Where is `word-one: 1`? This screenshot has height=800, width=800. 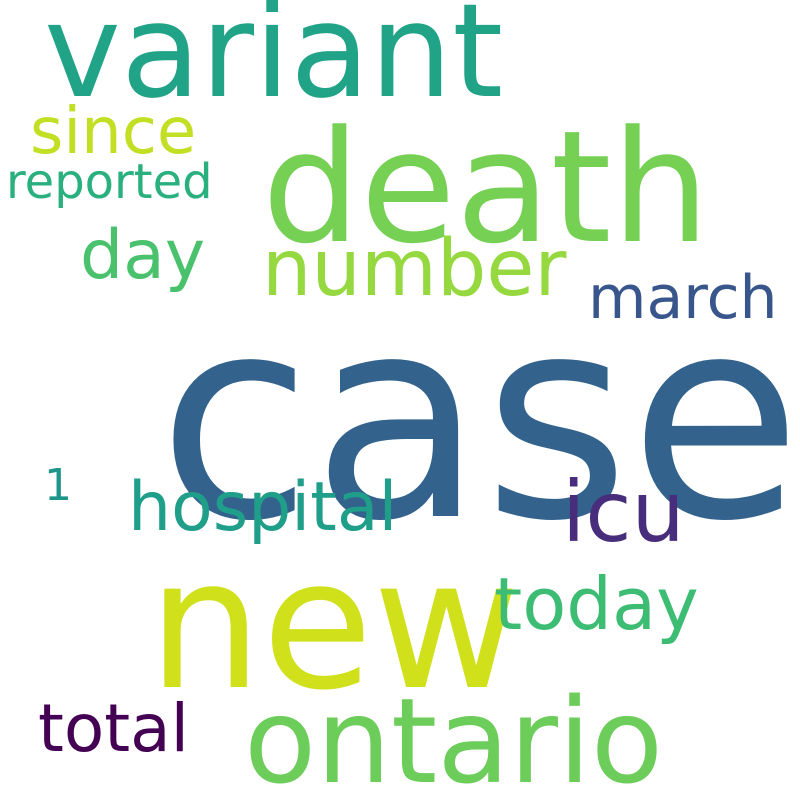 word-one: 1 is located at coordinates (58, 485).